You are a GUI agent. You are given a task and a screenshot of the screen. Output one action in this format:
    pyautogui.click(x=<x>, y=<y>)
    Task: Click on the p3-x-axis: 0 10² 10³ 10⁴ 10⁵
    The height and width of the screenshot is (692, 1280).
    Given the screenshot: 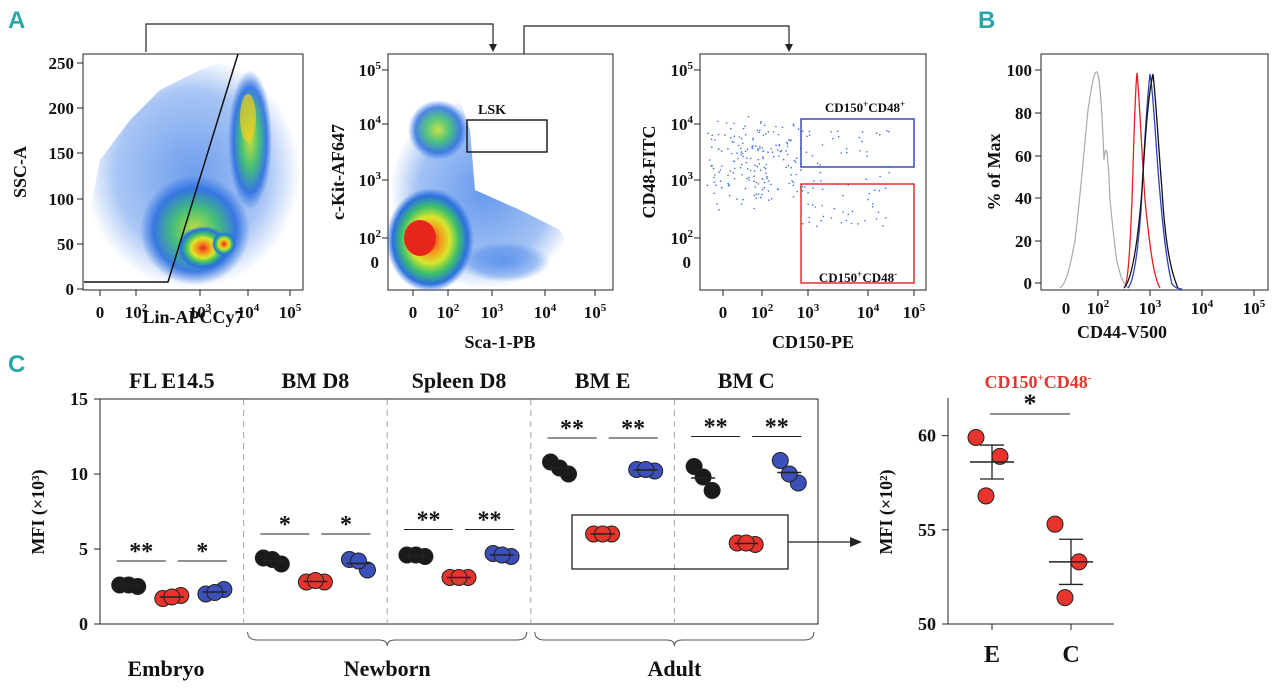 What is the action you would take?
    pyautogui.click(x=822, y=306)
    